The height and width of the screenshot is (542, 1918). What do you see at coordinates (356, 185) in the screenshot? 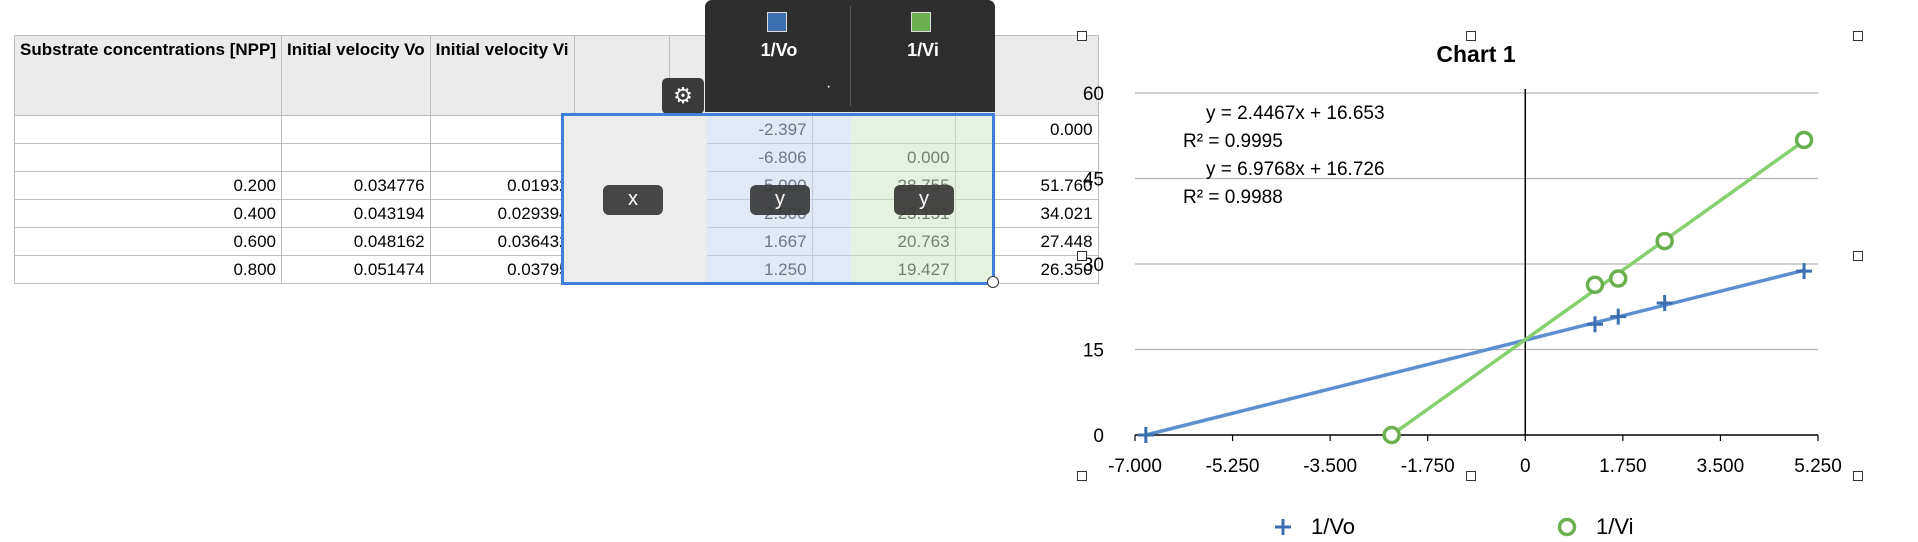
I see `table-cell: 0.034776` at bounding box center [356, 185].